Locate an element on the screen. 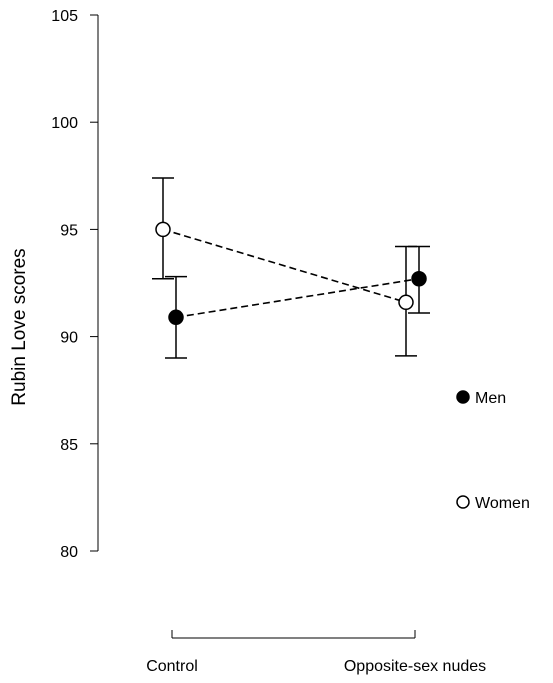  y-tick-label: 85 is located at coordinates (69, 445).